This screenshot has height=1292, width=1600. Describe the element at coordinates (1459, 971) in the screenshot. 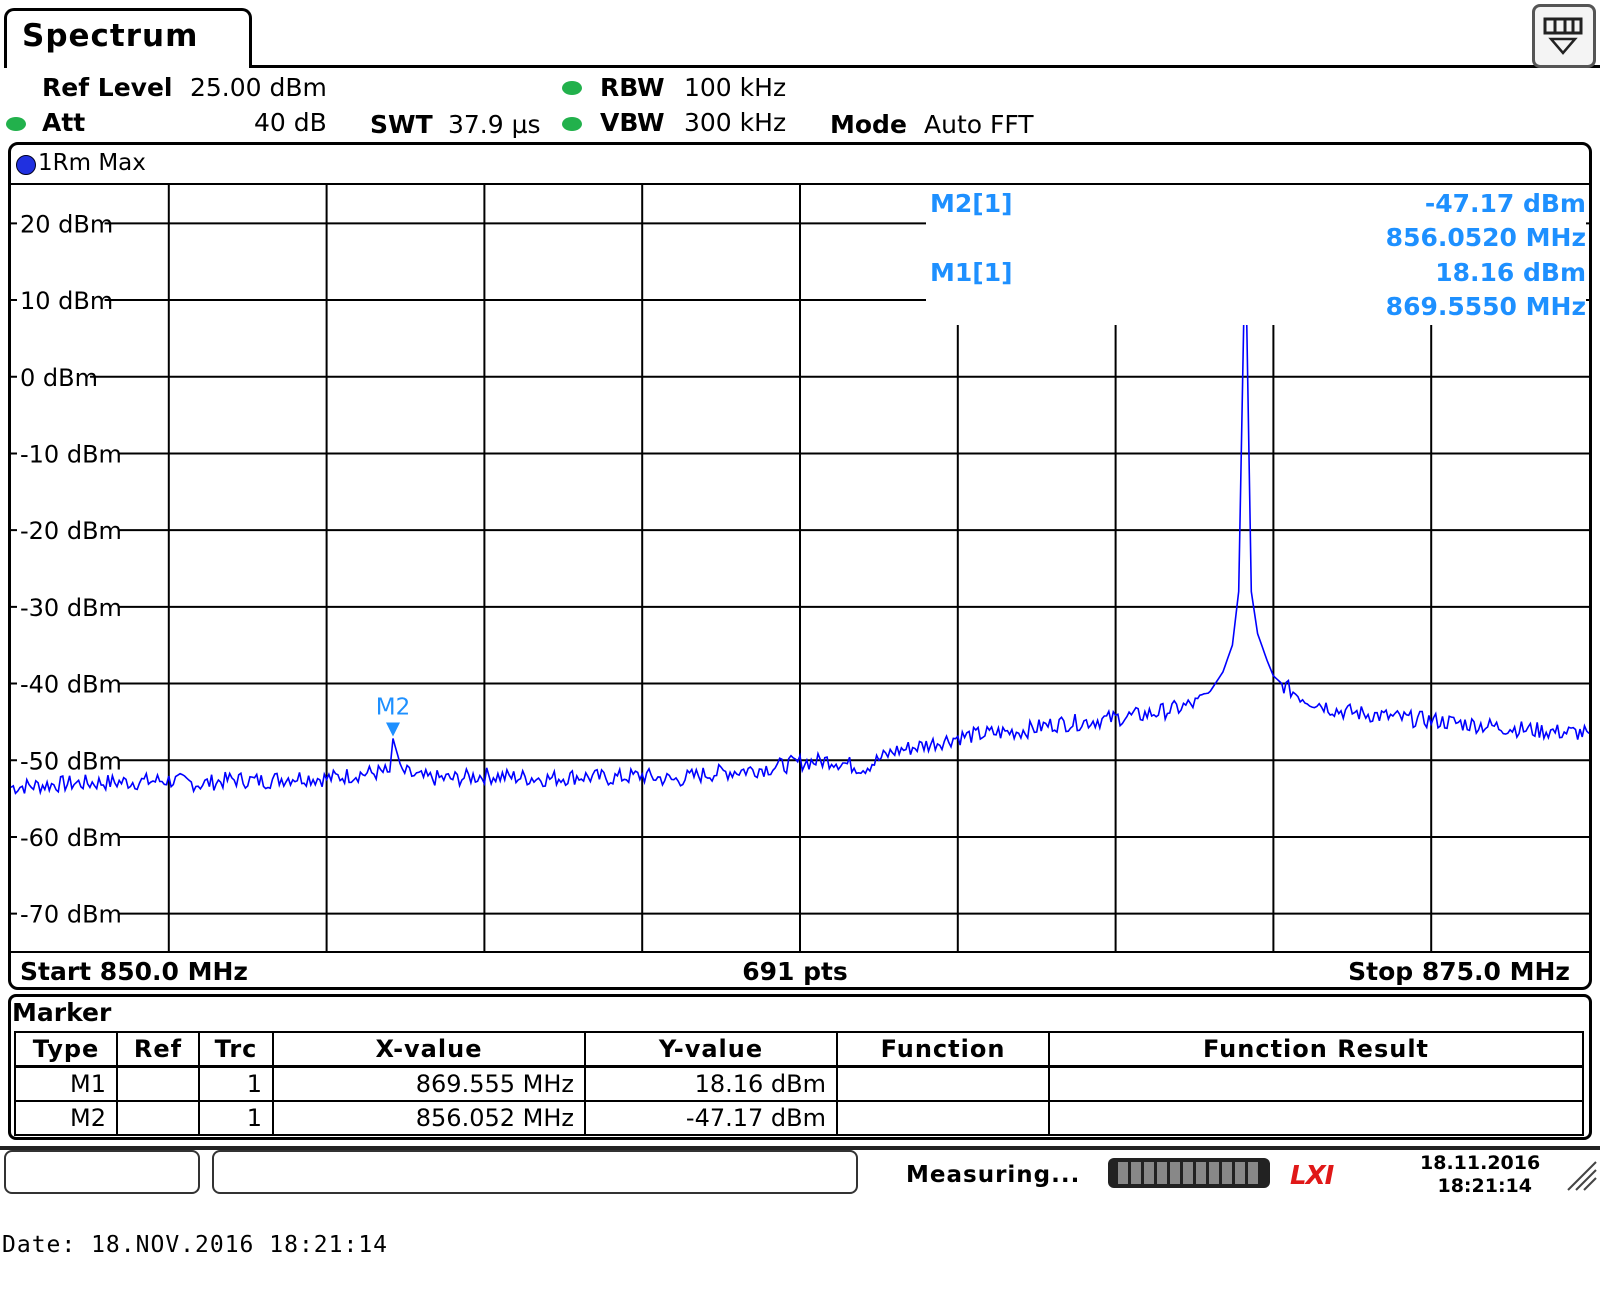

I see `stop-frequency: Stop 875.0 MHz` at that location.